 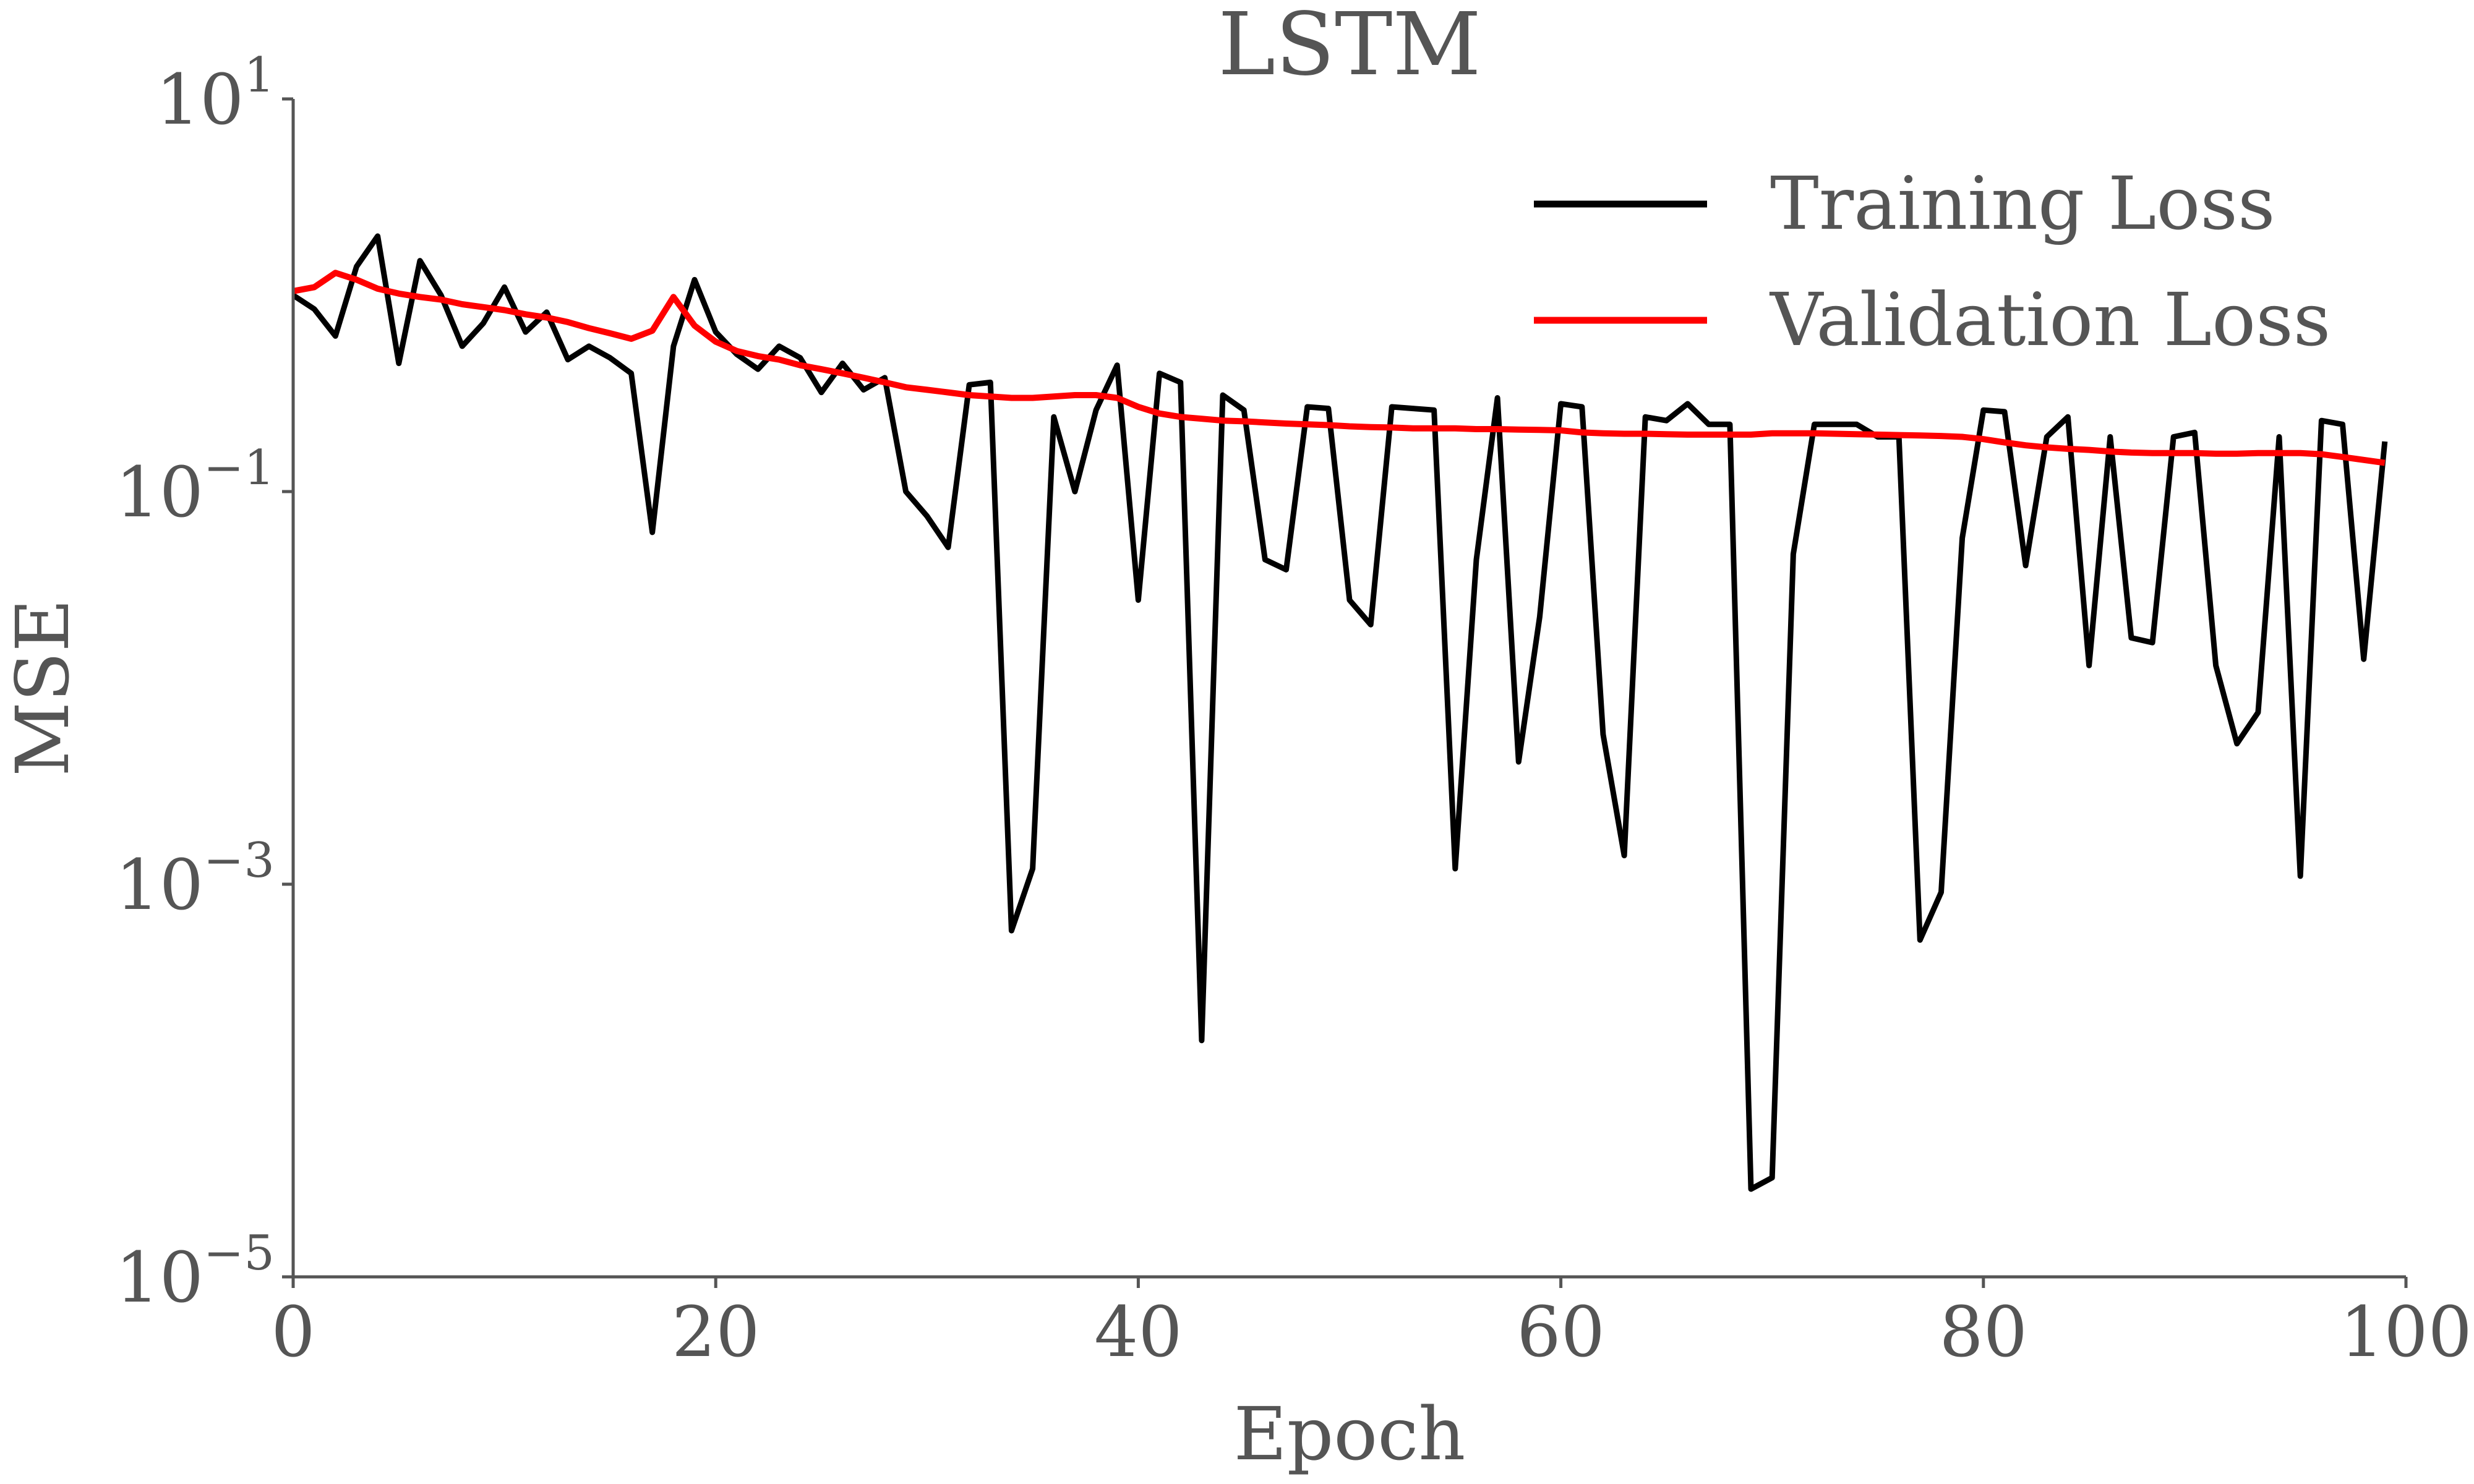 I want to click on y-tick-label: 10⁻³, so click(x=195, y=879).